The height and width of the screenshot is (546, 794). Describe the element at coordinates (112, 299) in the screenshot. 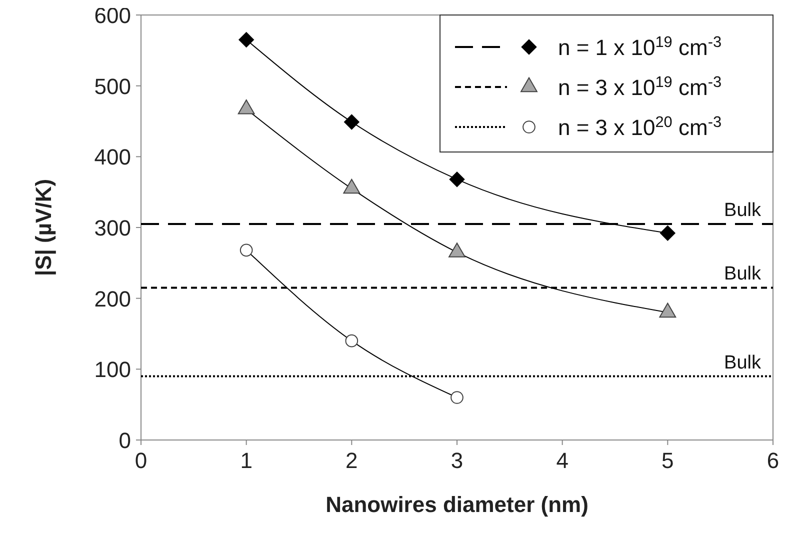

I see `y-tick-label: 200` at that location.